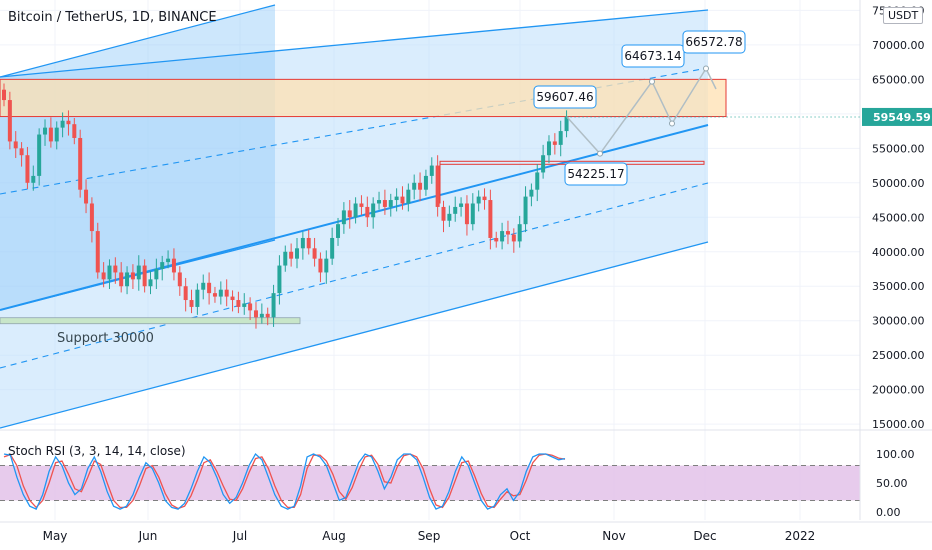  What do you see at coordinates (105, 338) in the screenshot?
I see `support-label: Support 30000` at bounding box center [105, 338].